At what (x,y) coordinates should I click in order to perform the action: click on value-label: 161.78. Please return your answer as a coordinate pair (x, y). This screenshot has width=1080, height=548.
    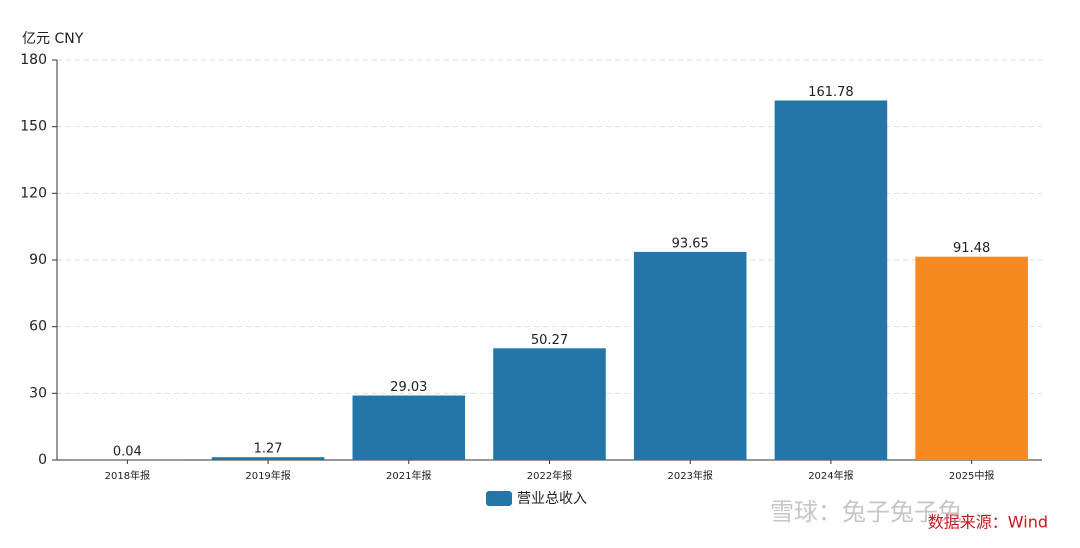
    Looking at the image, I should click on (831, 92).